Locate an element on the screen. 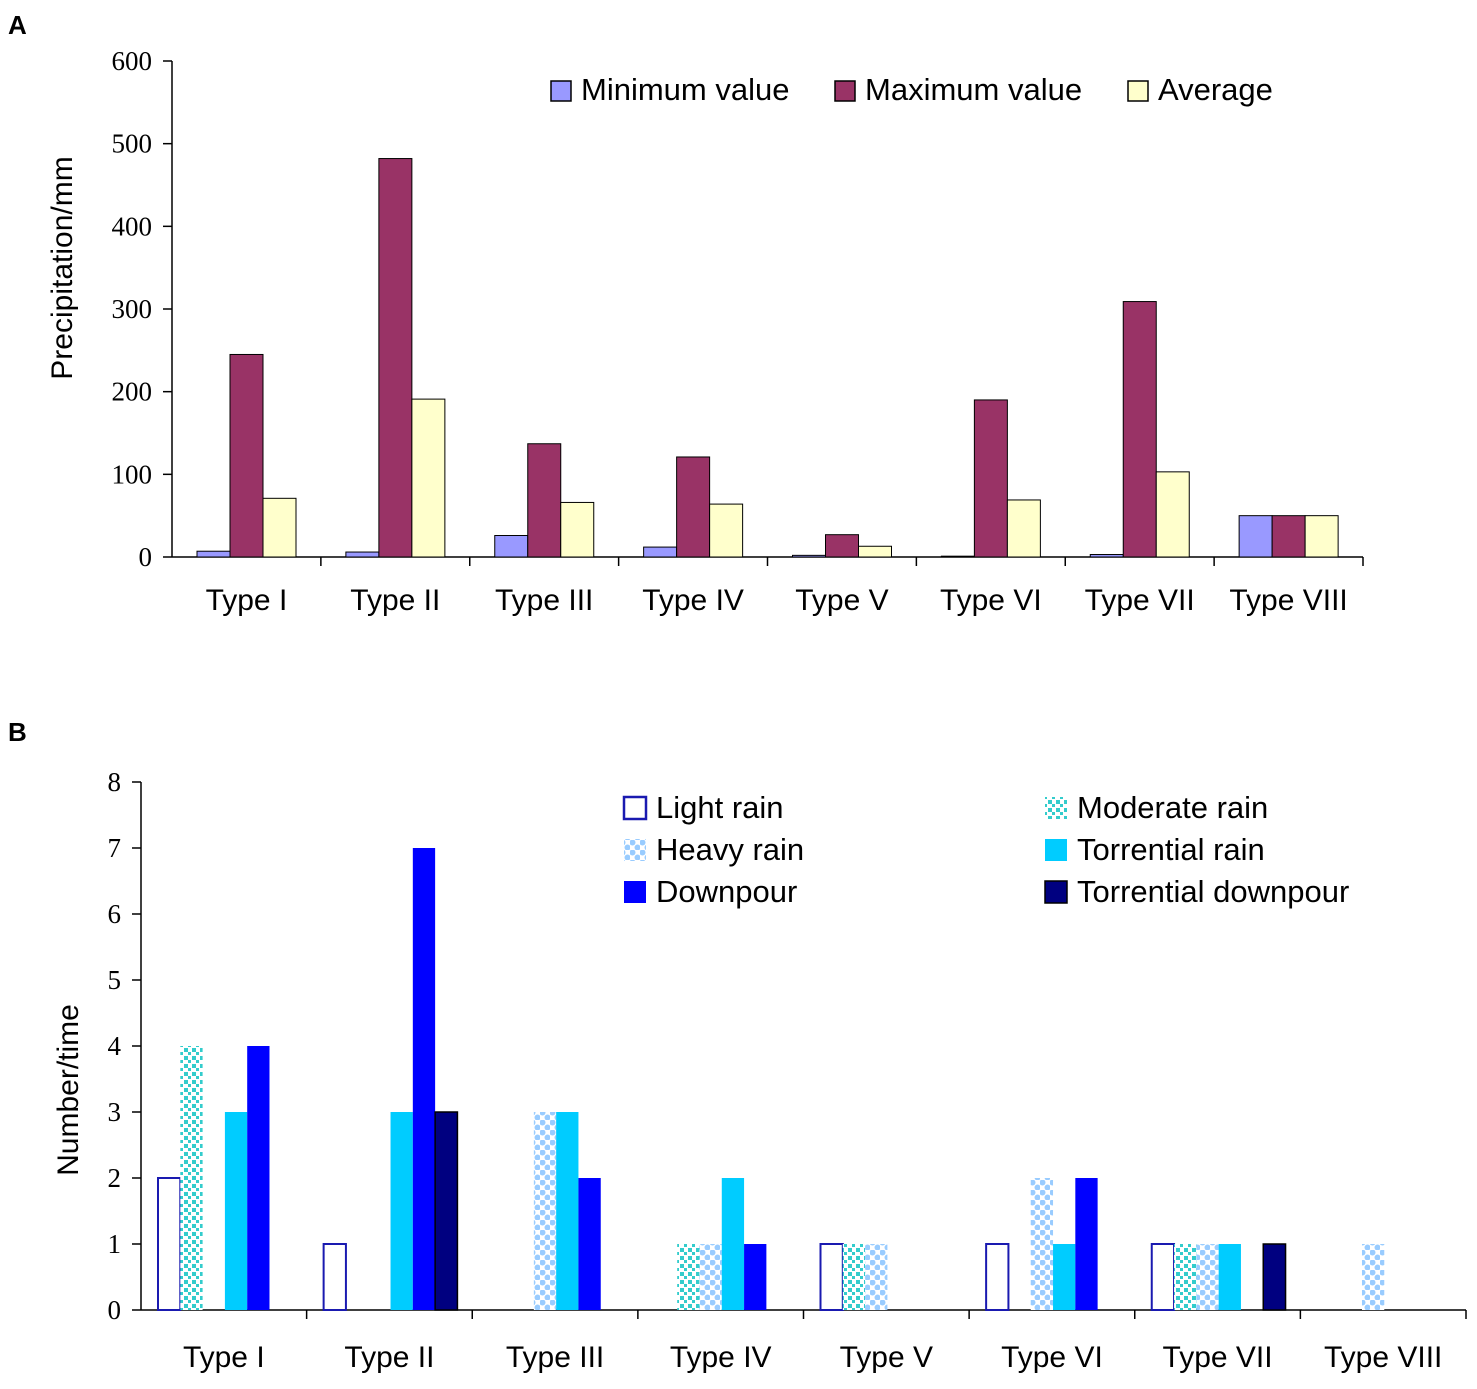 The height and width of the screenshot is (1389, 1477). panel-b-label: B is located at coordinates (17, 732).